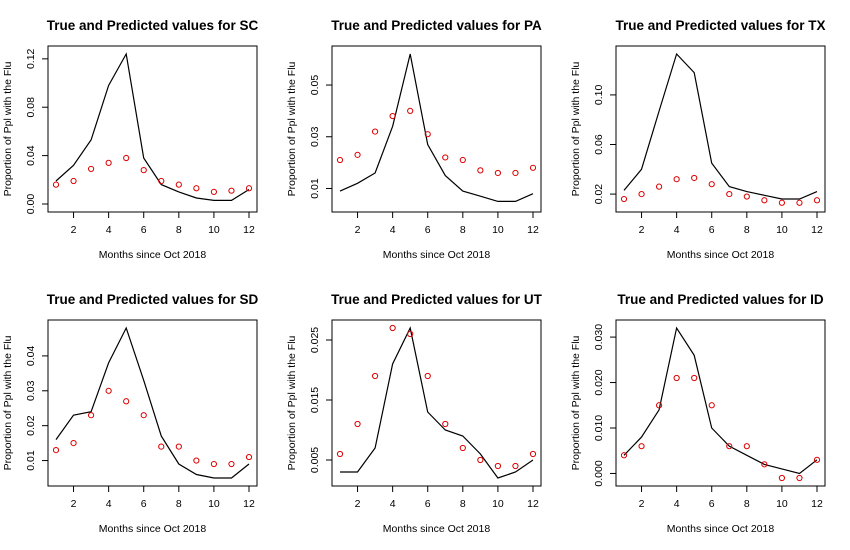 The width and height of the screenshot is (850, 550). Describe the element at coordinates (315, 136) in the screenshot. I see `y-tick-label: 0.03` at that location.